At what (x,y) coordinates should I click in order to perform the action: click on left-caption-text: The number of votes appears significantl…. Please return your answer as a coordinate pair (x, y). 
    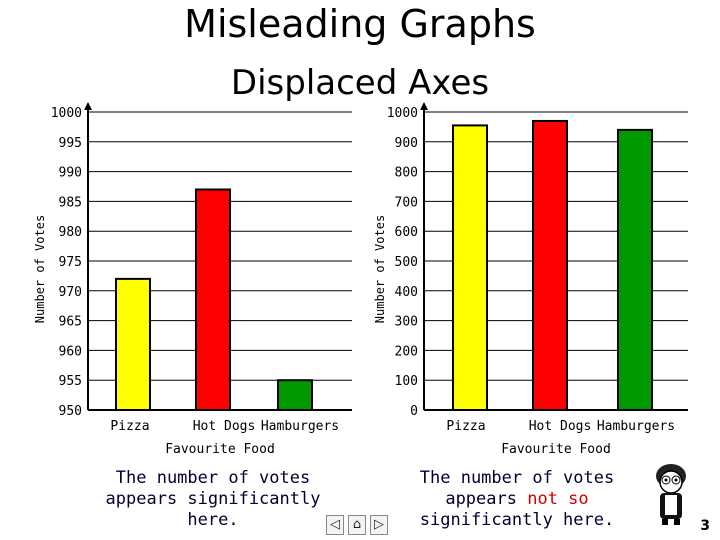
    Looking at the image, I should click on (213, 499).